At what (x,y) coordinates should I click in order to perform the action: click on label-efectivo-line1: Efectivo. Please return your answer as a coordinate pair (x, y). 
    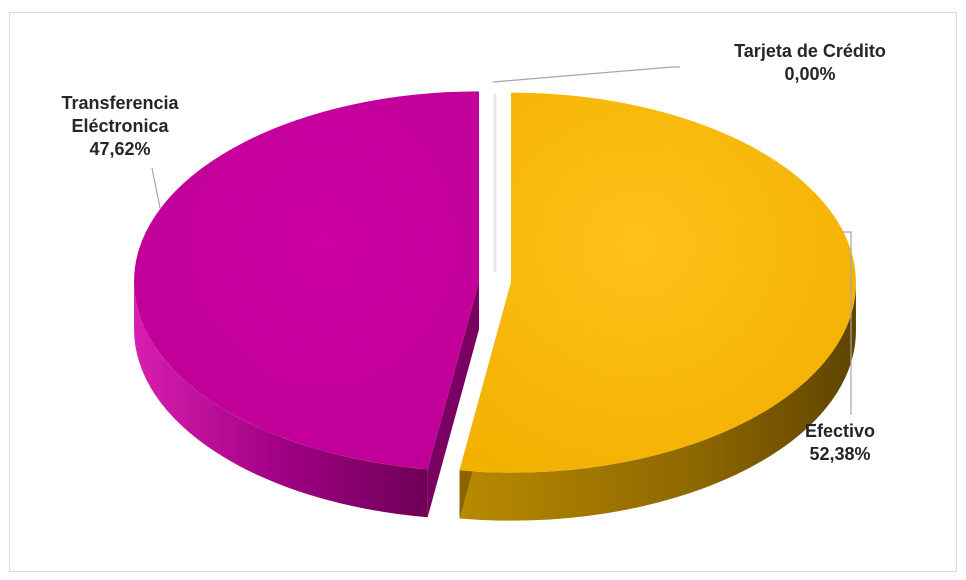
    Looking at the image, I should click on (840, 431).